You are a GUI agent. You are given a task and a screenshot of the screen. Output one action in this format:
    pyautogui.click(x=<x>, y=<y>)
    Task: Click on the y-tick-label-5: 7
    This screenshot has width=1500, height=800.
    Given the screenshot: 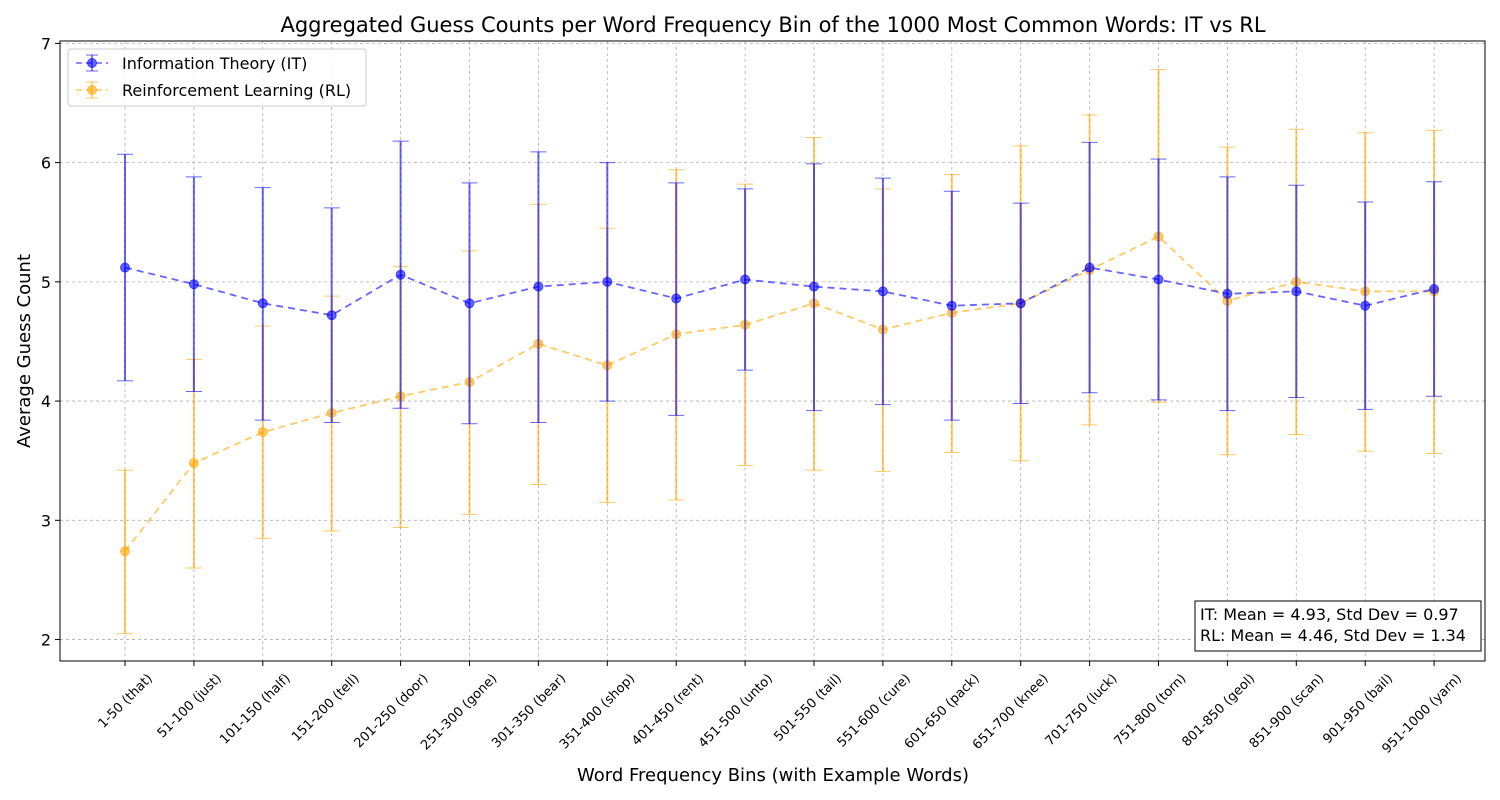 What is the action you would take?
    pyautogui.click(x=46, y=43)
    